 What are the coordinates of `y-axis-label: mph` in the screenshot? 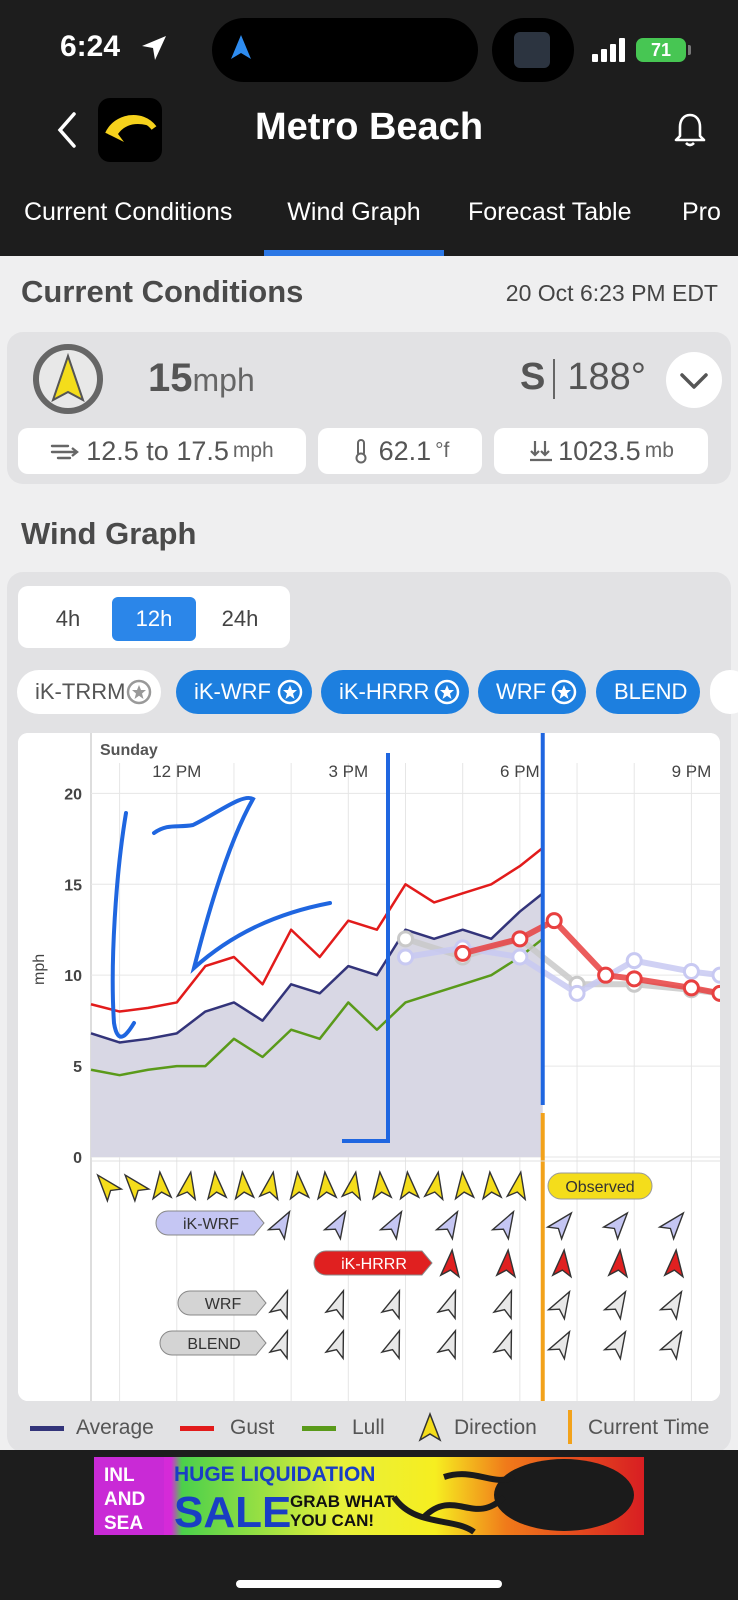 It's located at (39, 969).